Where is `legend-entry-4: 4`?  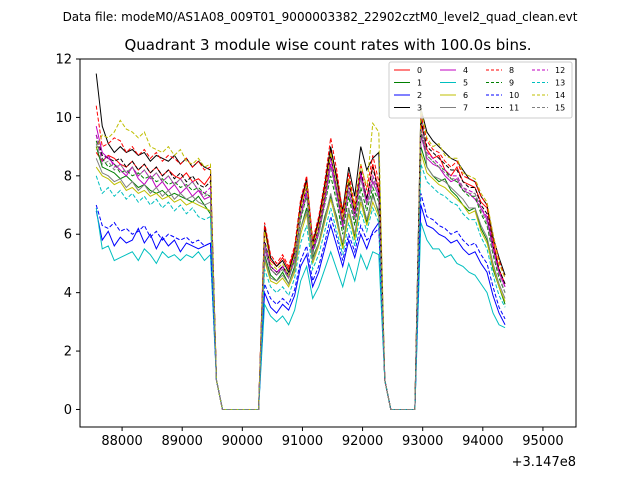 legend-entry-4: 4 is located at coordinates (454, 70).